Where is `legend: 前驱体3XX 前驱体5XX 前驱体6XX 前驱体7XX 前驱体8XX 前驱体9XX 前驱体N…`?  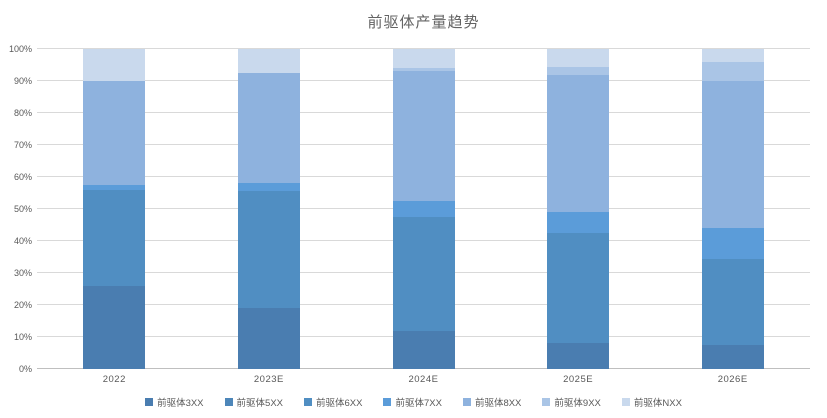
legend: 前驱体3XX 前驱体5XX 前驱体6XX 前驱体7XX 前驱体8XX 前驱体9XX 前驱体N… is located at coordinates (413, 402).